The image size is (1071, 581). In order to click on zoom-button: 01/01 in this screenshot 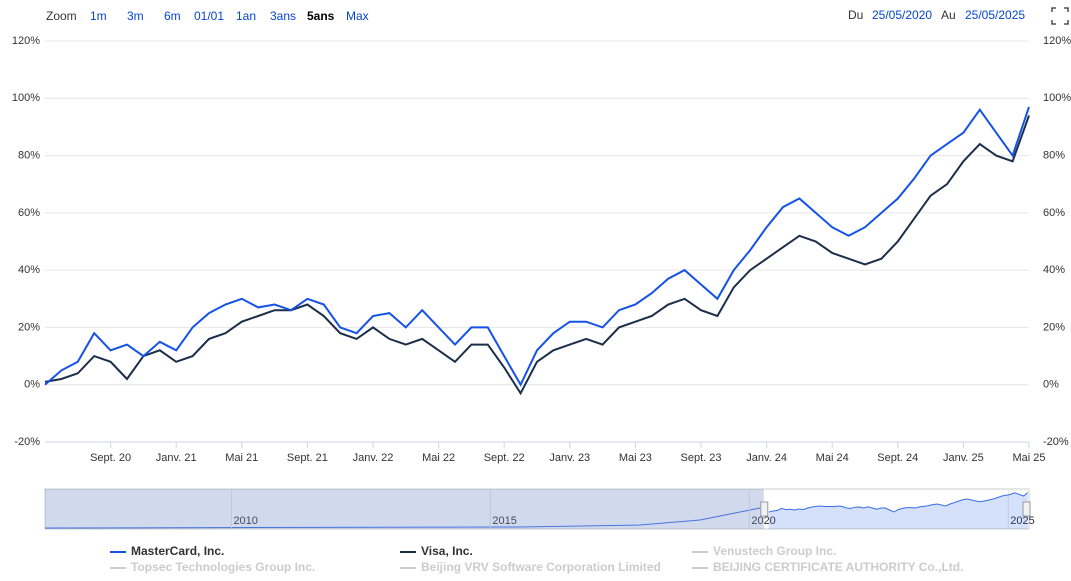, I will do `click(209, 16)`.